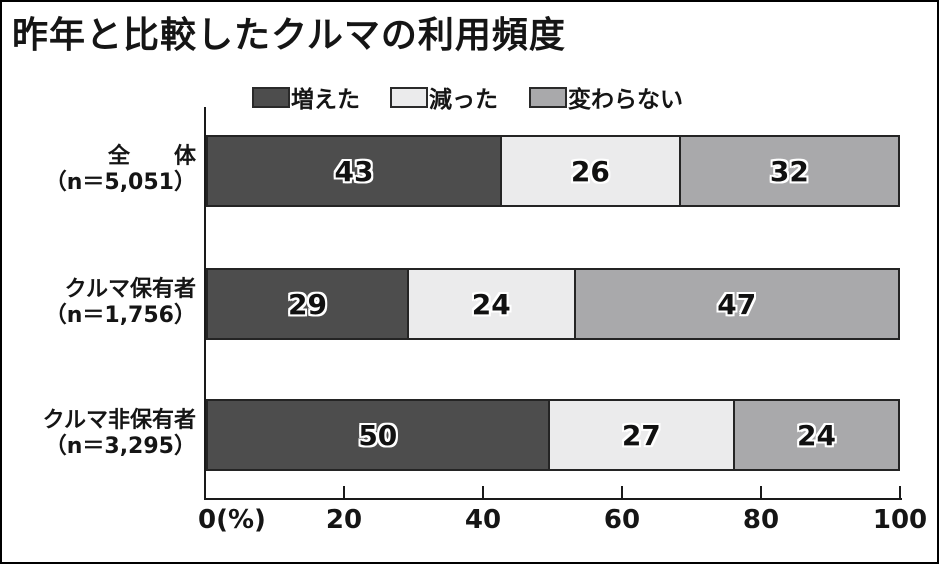  Describe the element at coordinates (483, 520) in the screenshot. I see `x-tick-label-40: 40` at that location.